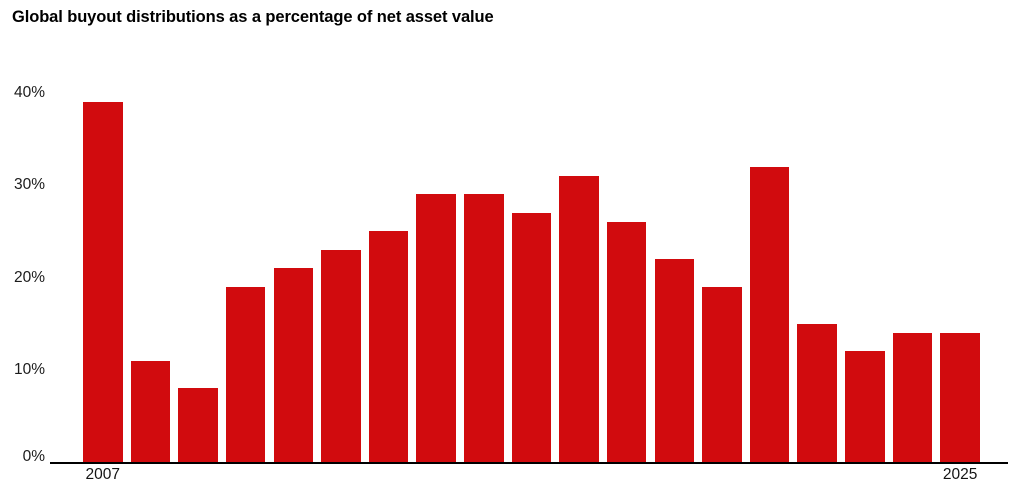  What do you see at coordinates (960, 397) in the screenshot?
I see `bar-2025` at bounding box center [960, 397].